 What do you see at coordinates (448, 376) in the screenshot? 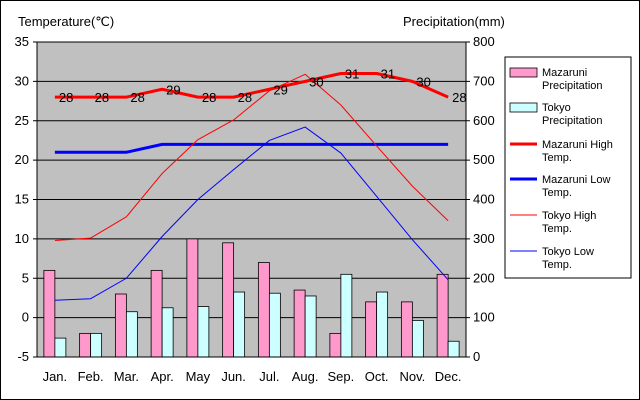
I see `x-tick-label: Dec.` at bounding box center [448, 376].